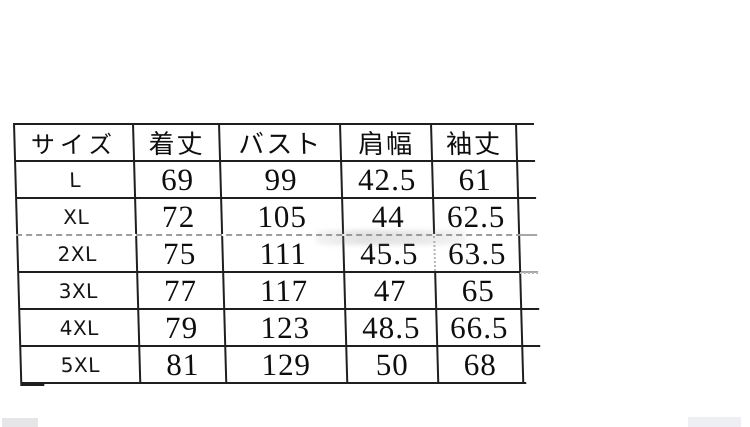 The height and width of the screenshot is (427, 750). Describe the element at coordinates (73, 142) in the screenshot. I see `column-header-size: サイズ` at that location.